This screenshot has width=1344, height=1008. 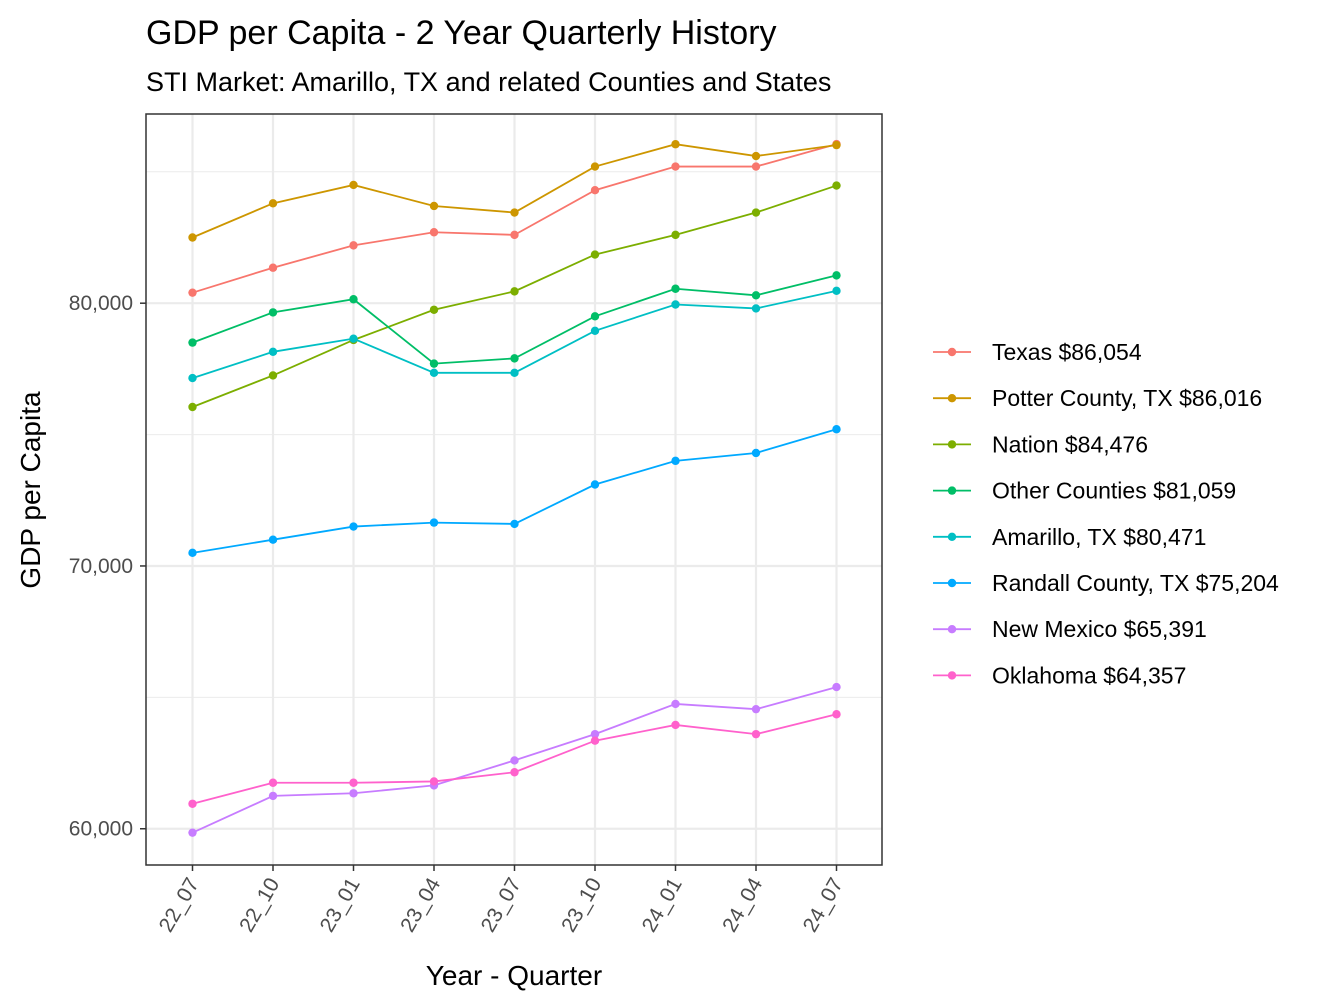 I want to click on x-tick-label: 24_07, so click(x=823, y=905).